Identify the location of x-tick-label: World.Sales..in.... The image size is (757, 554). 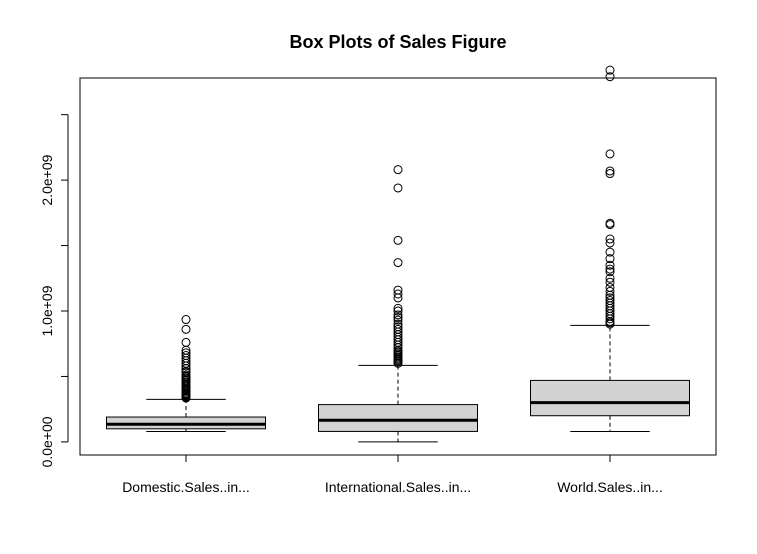
(610, 487).